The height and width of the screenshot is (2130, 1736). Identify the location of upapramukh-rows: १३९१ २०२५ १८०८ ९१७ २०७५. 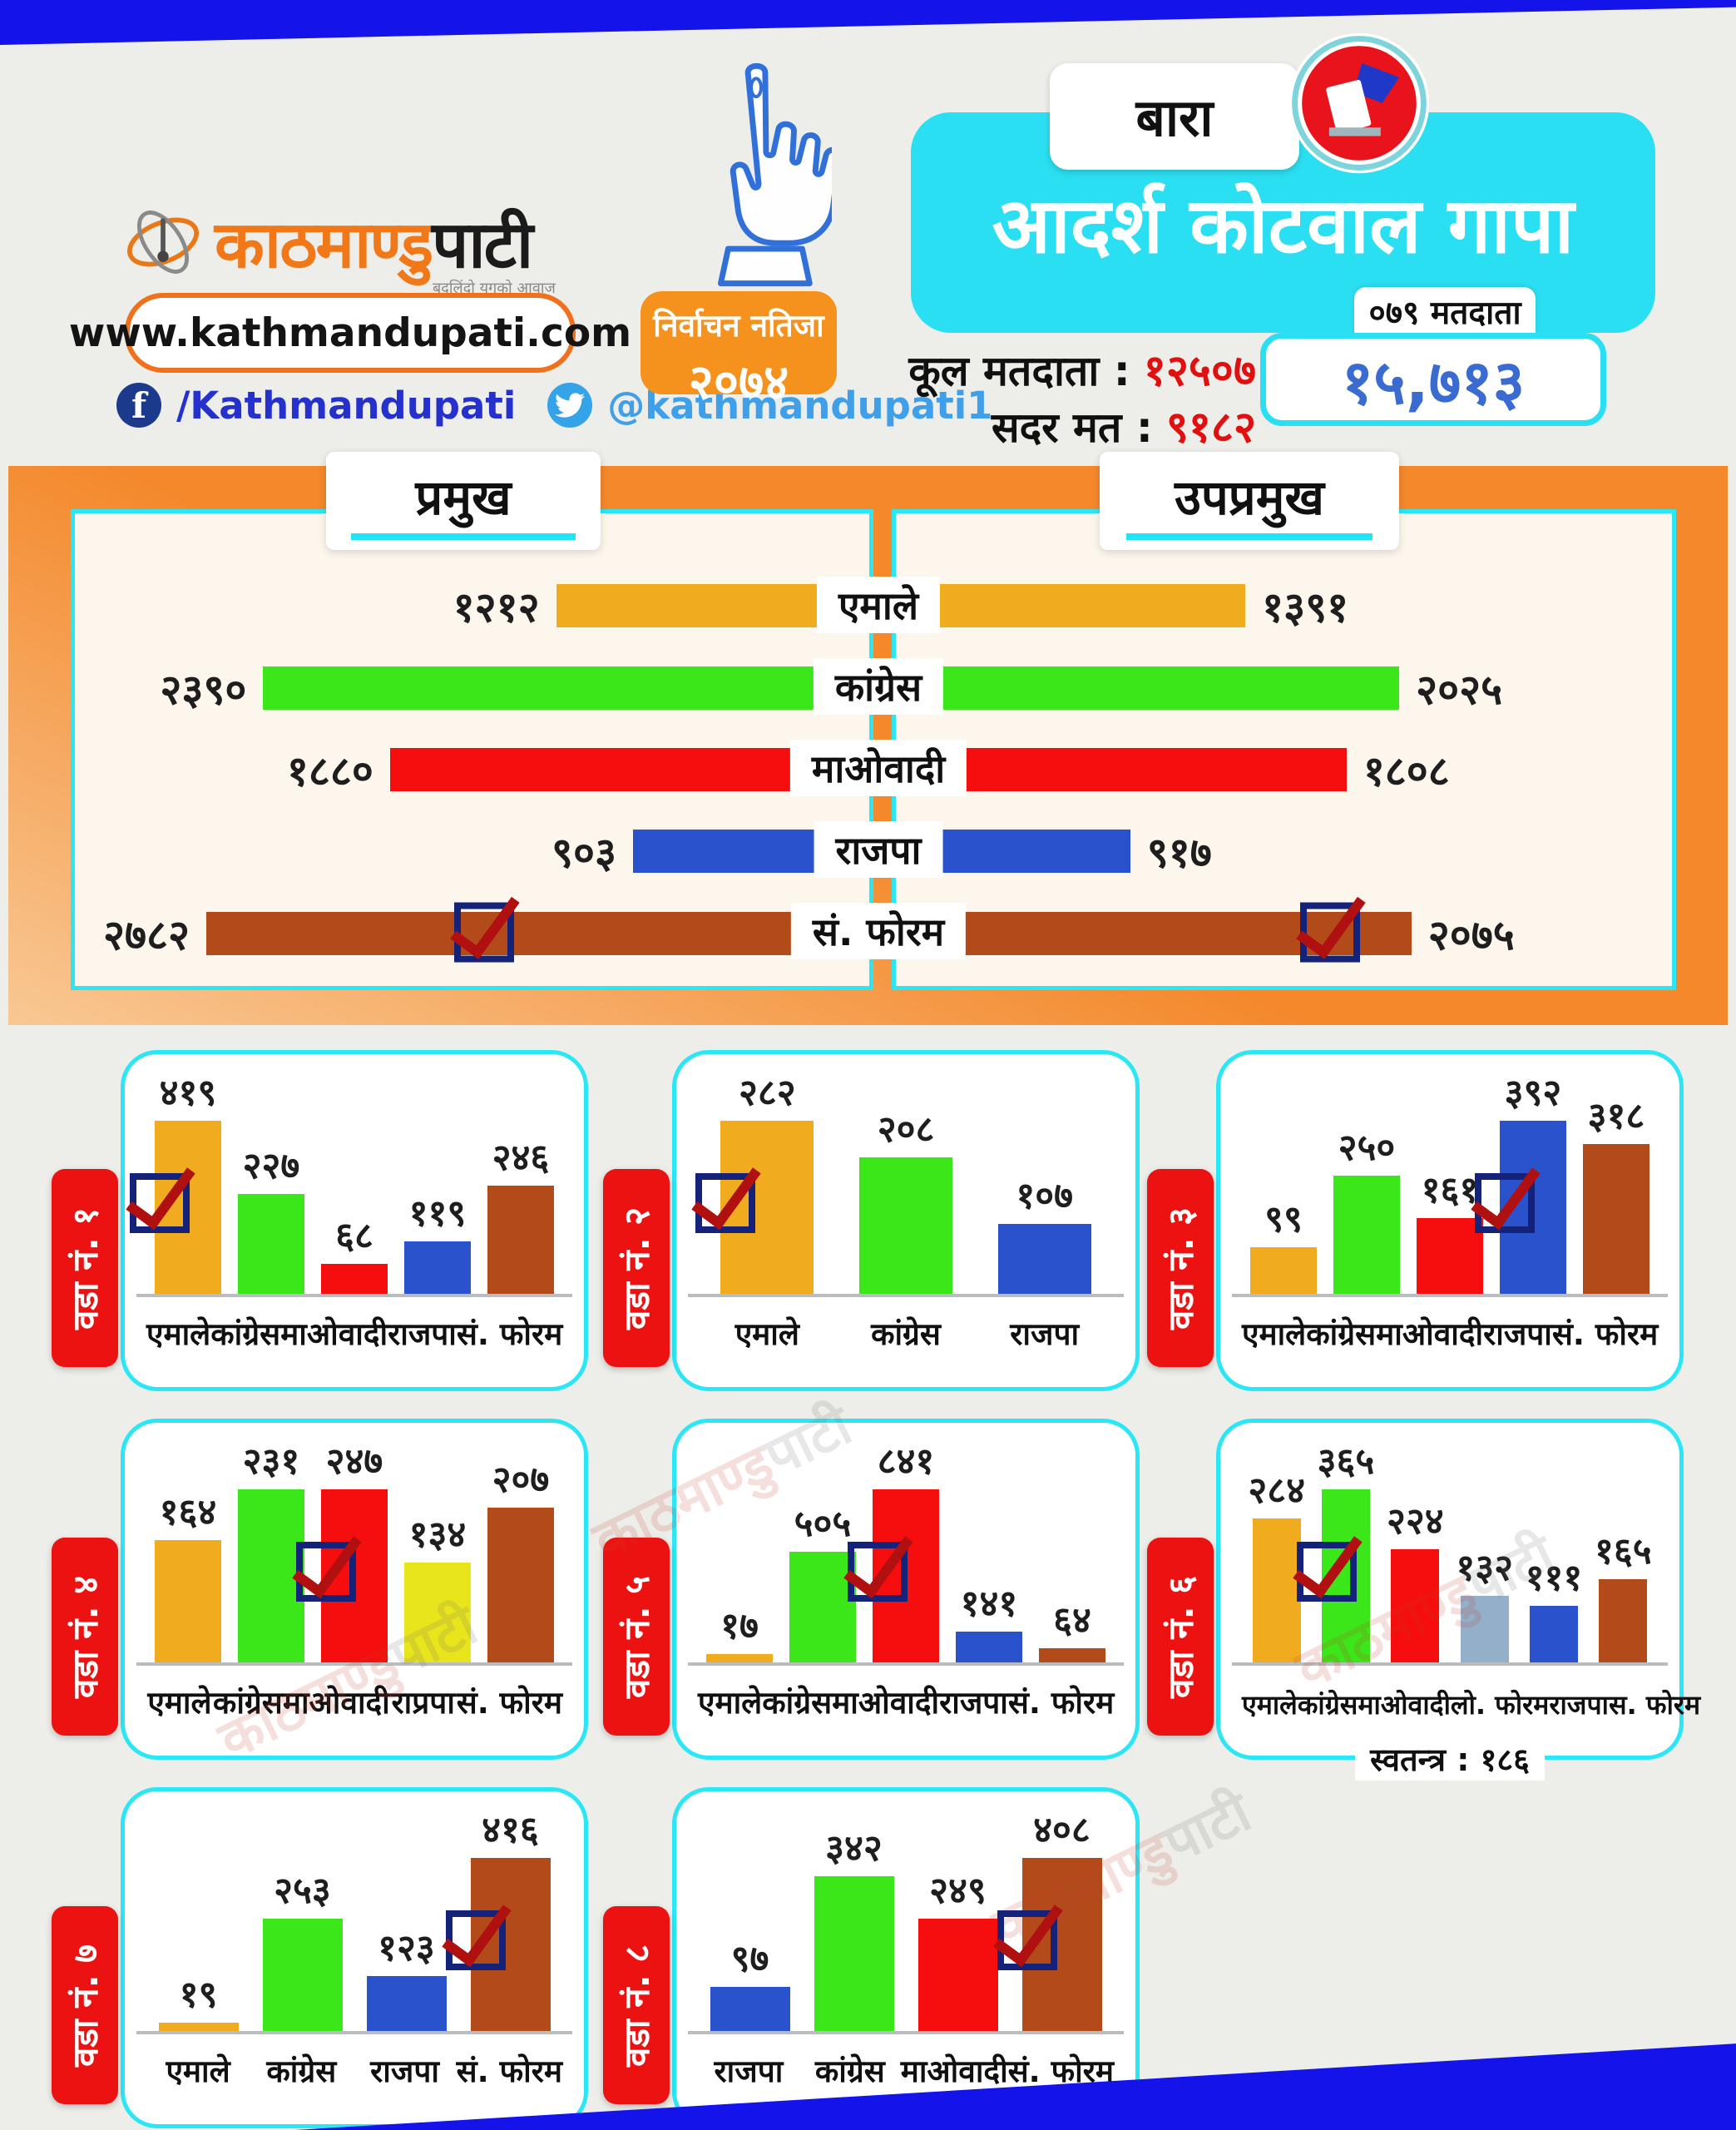
(1284, 770).